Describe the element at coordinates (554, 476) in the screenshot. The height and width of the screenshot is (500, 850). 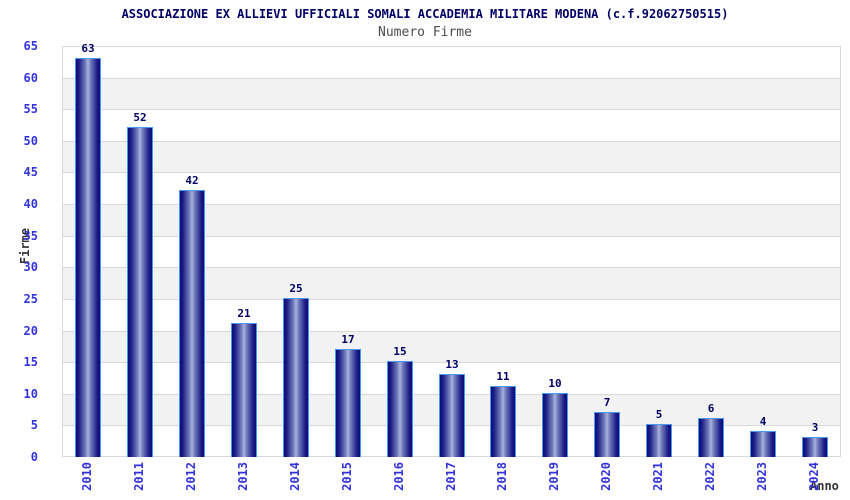
I see `x-tick-label: 2019` at that location.